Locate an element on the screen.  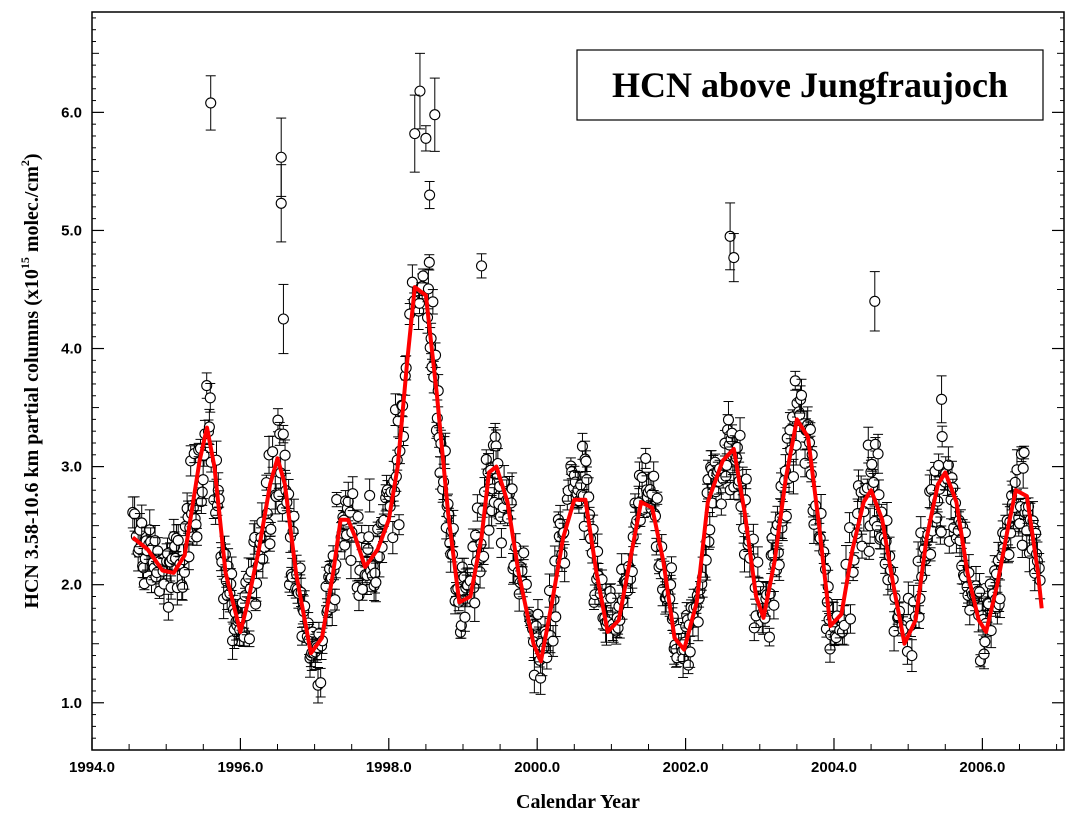
x-axis-title: Calendar Year is located at coordinates (578, 802).